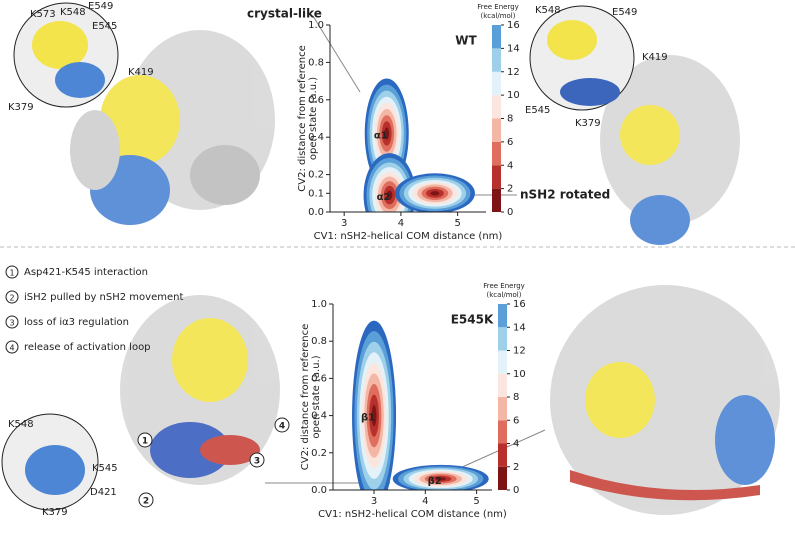  I want to click on protein-bottom-left, so click(200, 390).